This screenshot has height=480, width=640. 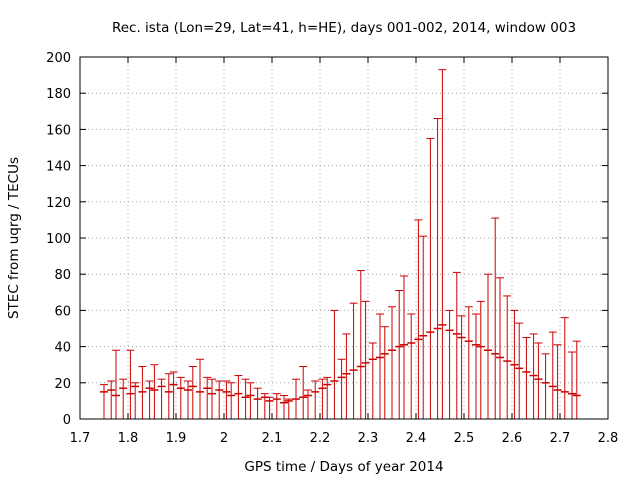 What do you see at coordinates (272, 438) in the screenshot?
I see `x-tick-label: 2.1` at bounding box center [272, 438].